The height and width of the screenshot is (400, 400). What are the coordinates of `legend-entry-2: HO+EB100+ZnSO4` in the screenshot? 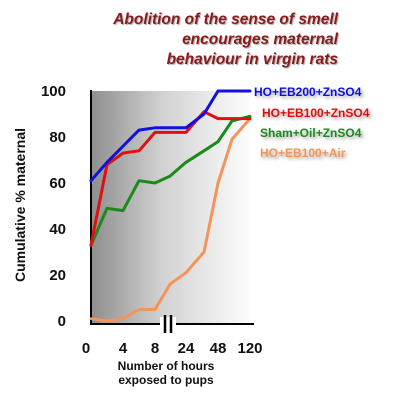 It's located at (316, 113).